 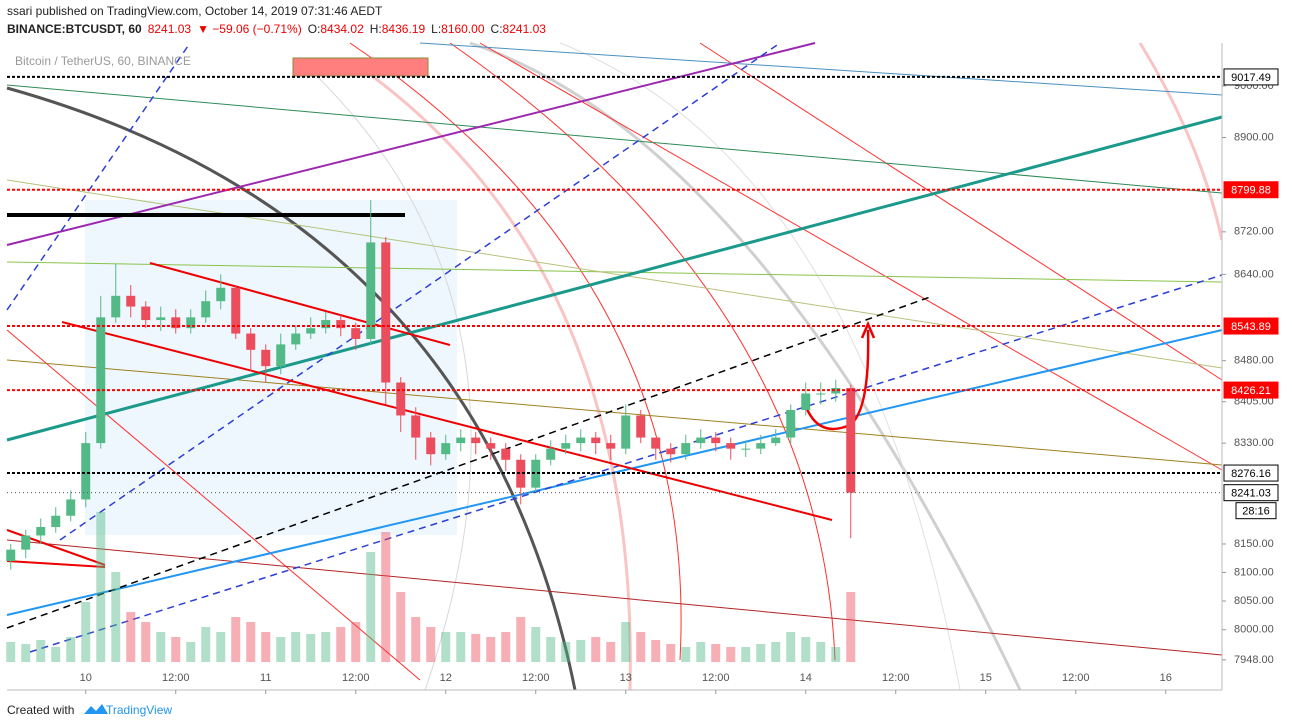 What do you see at coordinates (463, 29) in the screenshot?
I see `ohlc-value: 8160.00` at bounding box center [463, 29].